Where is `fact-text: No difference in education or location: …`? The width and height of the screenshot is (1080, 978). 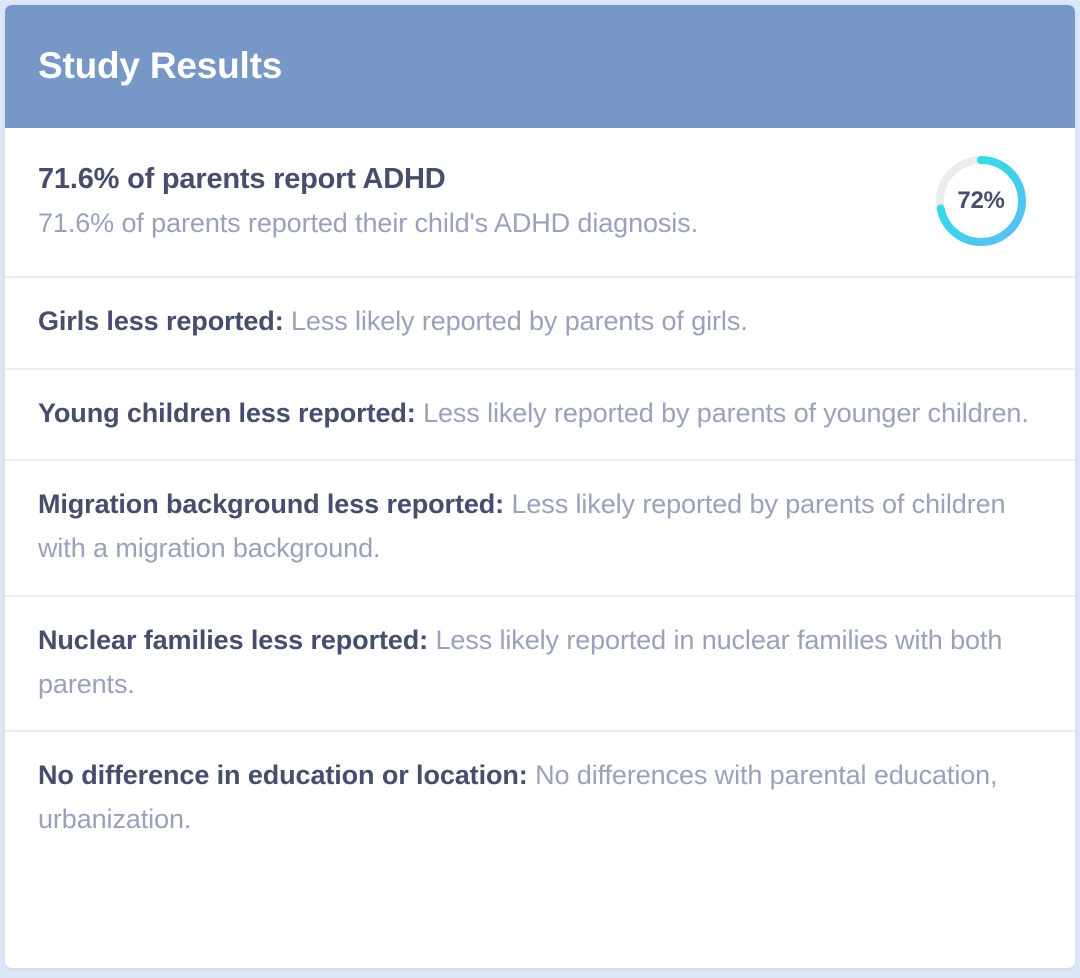 fact-text: No difference in education or location: … is located at coordinates (538, 797).